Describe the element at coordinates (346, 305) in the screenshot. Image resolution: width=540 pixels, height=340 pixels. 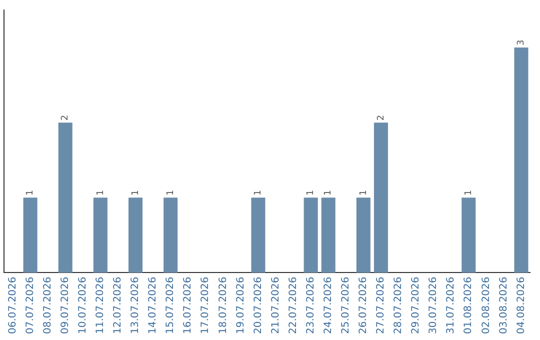
I see `x-tick-label: 25.07.2026` at that location.